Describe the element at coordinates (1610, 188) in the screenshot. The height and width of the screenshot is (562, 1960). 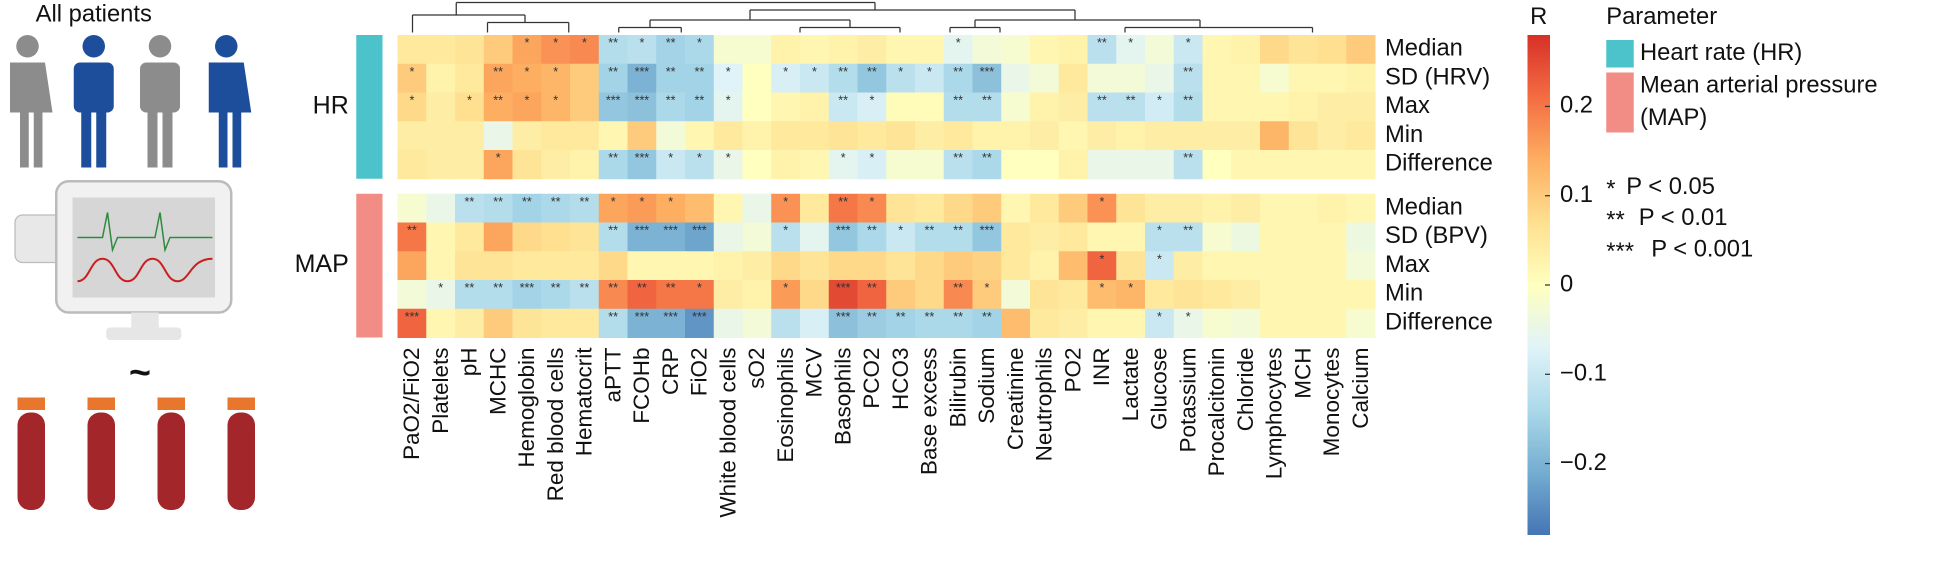
I see `significance-symbol: *` at that location.